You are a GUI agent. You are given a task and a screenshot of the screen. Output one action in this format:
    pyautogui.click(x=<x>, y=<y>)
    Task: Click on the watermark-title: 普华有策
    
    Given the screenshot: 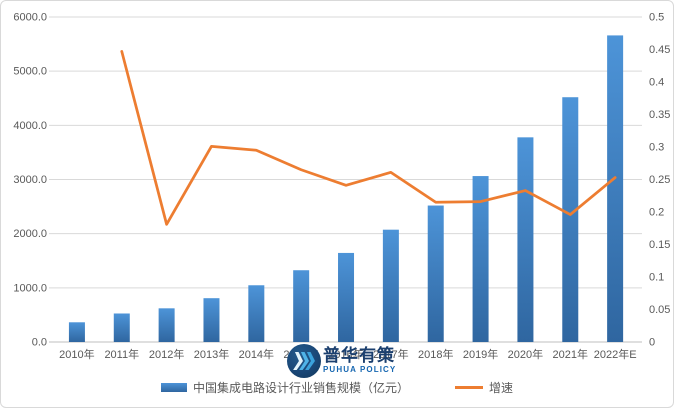 What is the action you would take?
    pyautogui.click(x=359, y=355)
    